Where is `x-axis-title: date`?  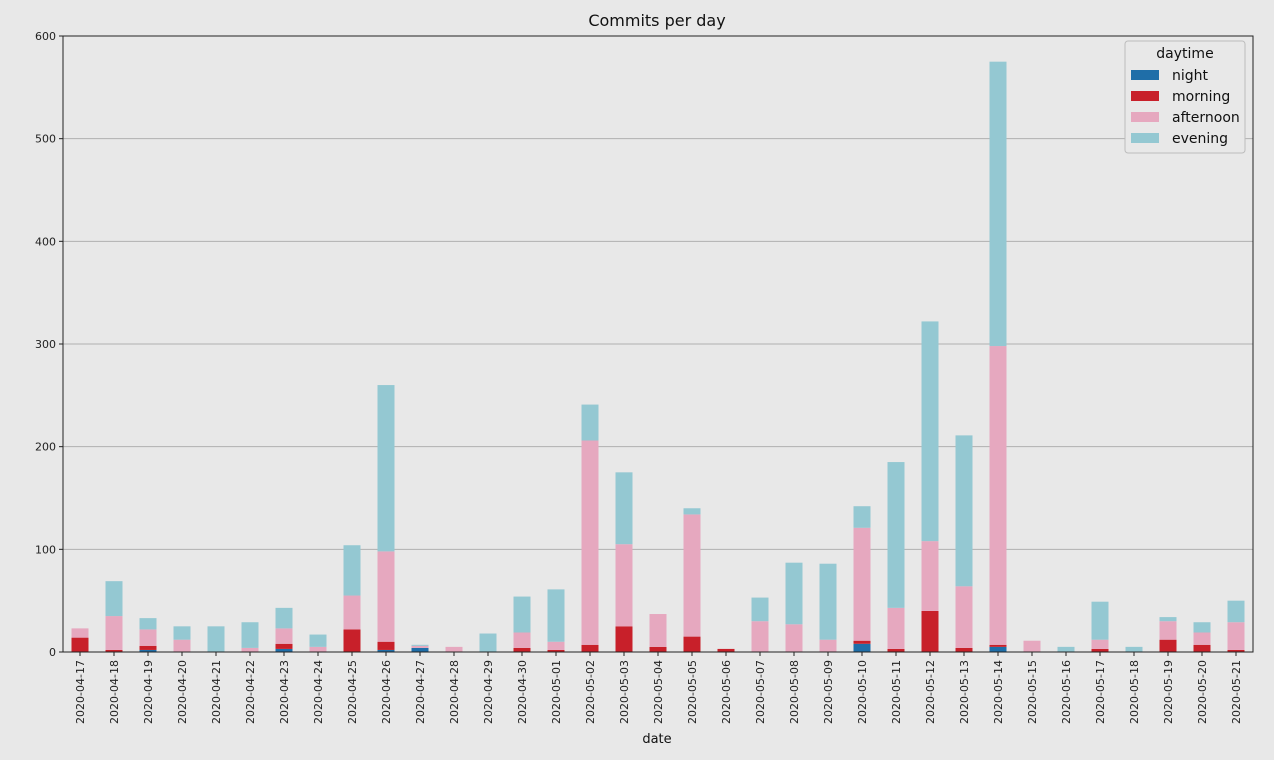
x-axis-title: date is located at coordinates (656, 739).